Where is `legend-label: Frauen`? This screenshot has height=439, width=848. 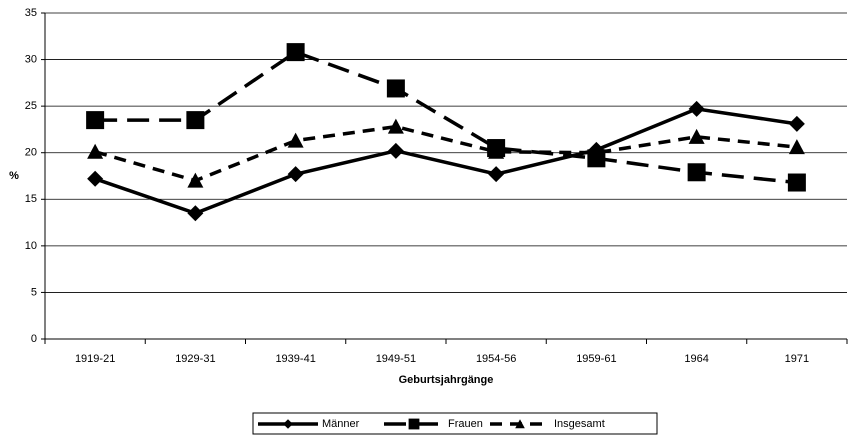
legend-label: Frauen is located at coordinates (465, 424).